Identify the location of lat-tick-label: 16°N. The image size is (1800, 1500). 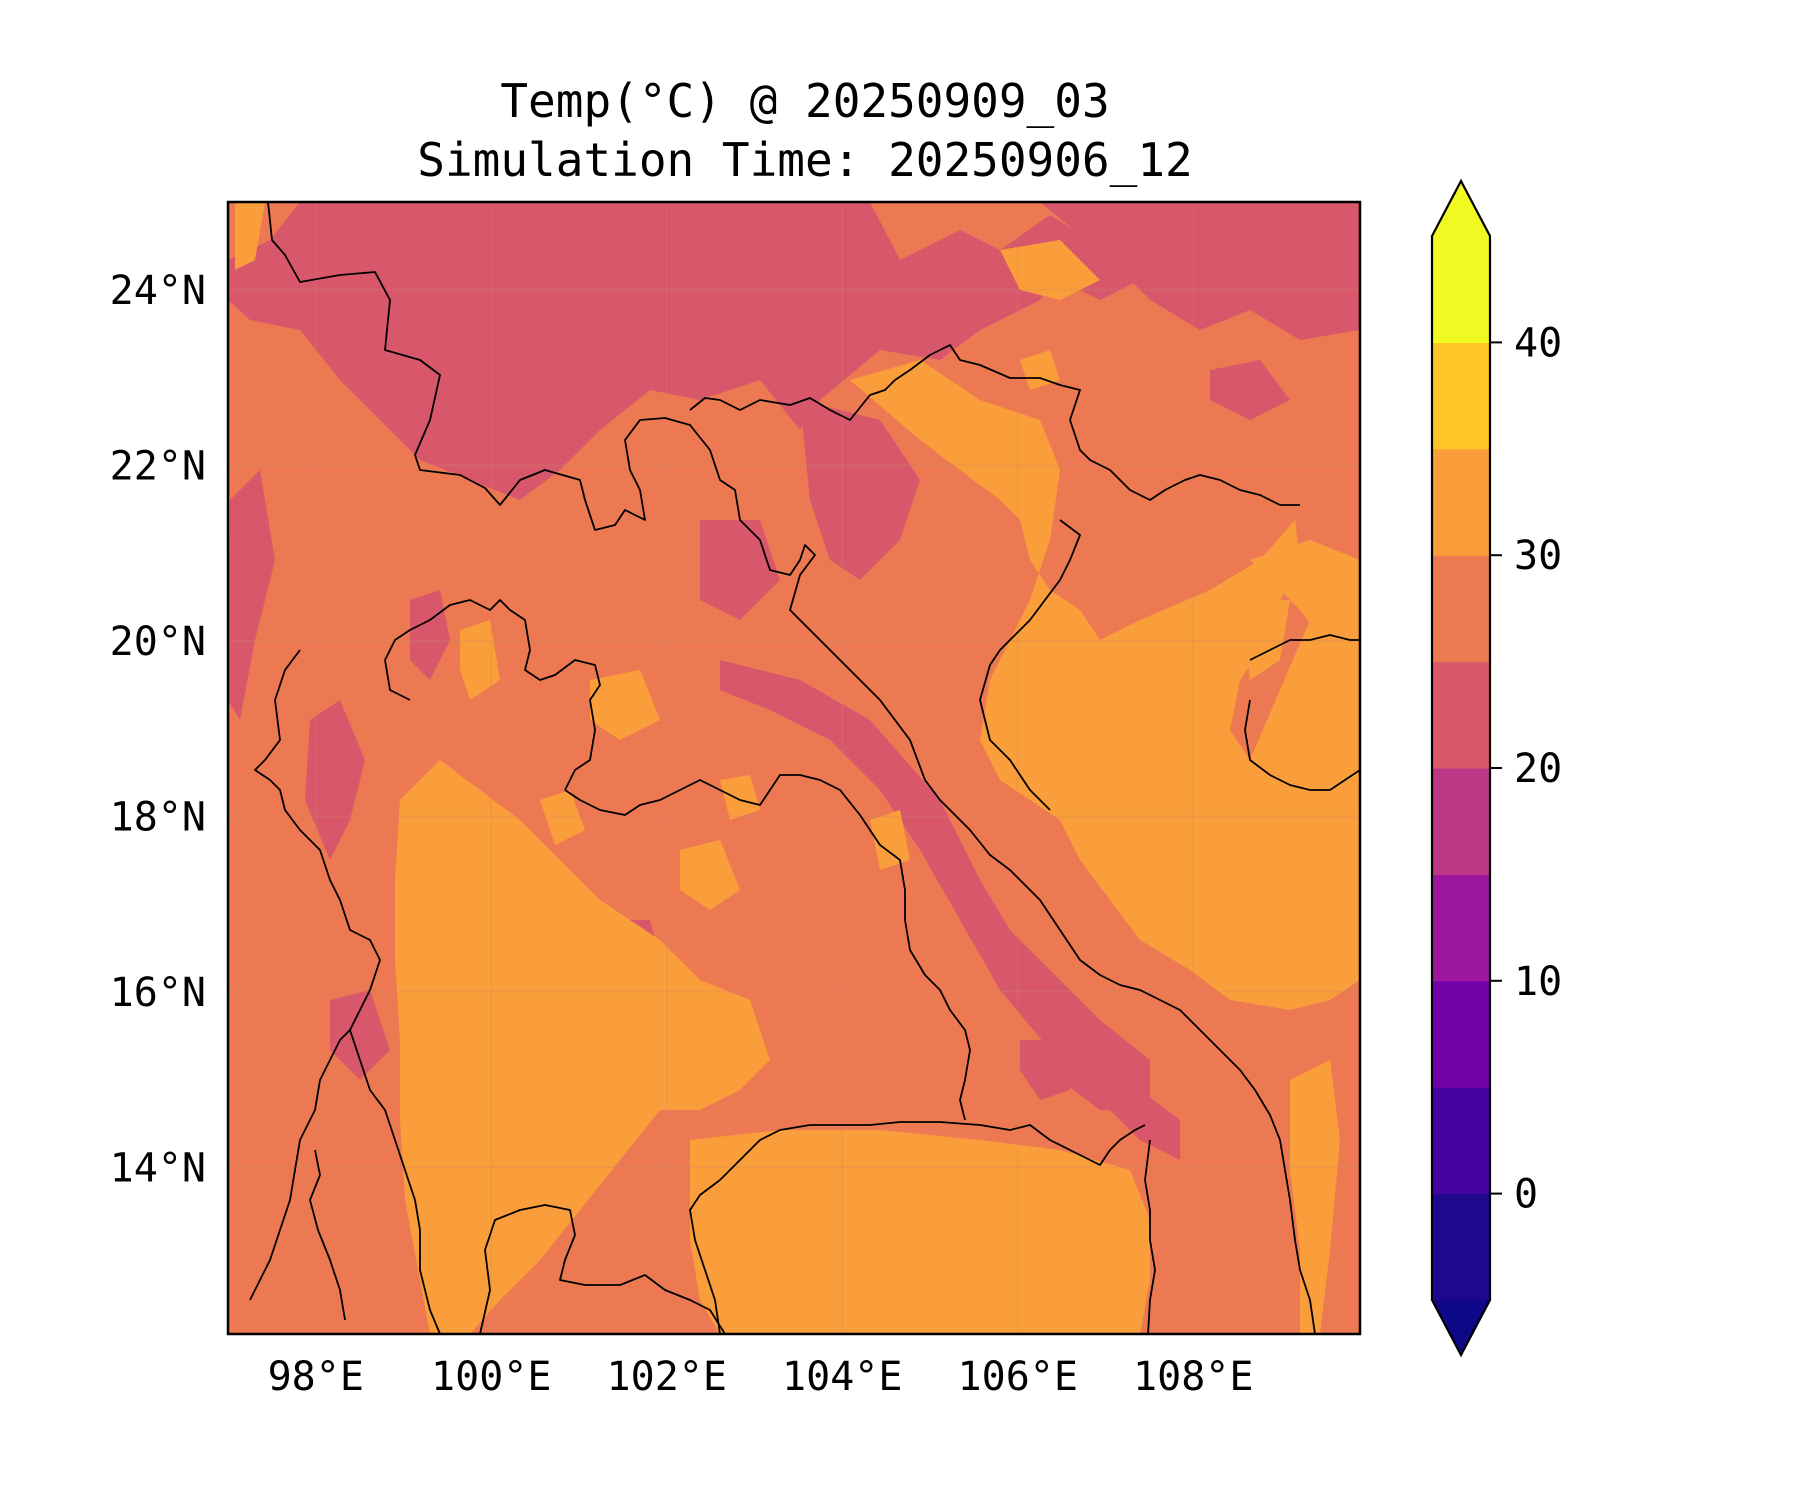
(158, 993).